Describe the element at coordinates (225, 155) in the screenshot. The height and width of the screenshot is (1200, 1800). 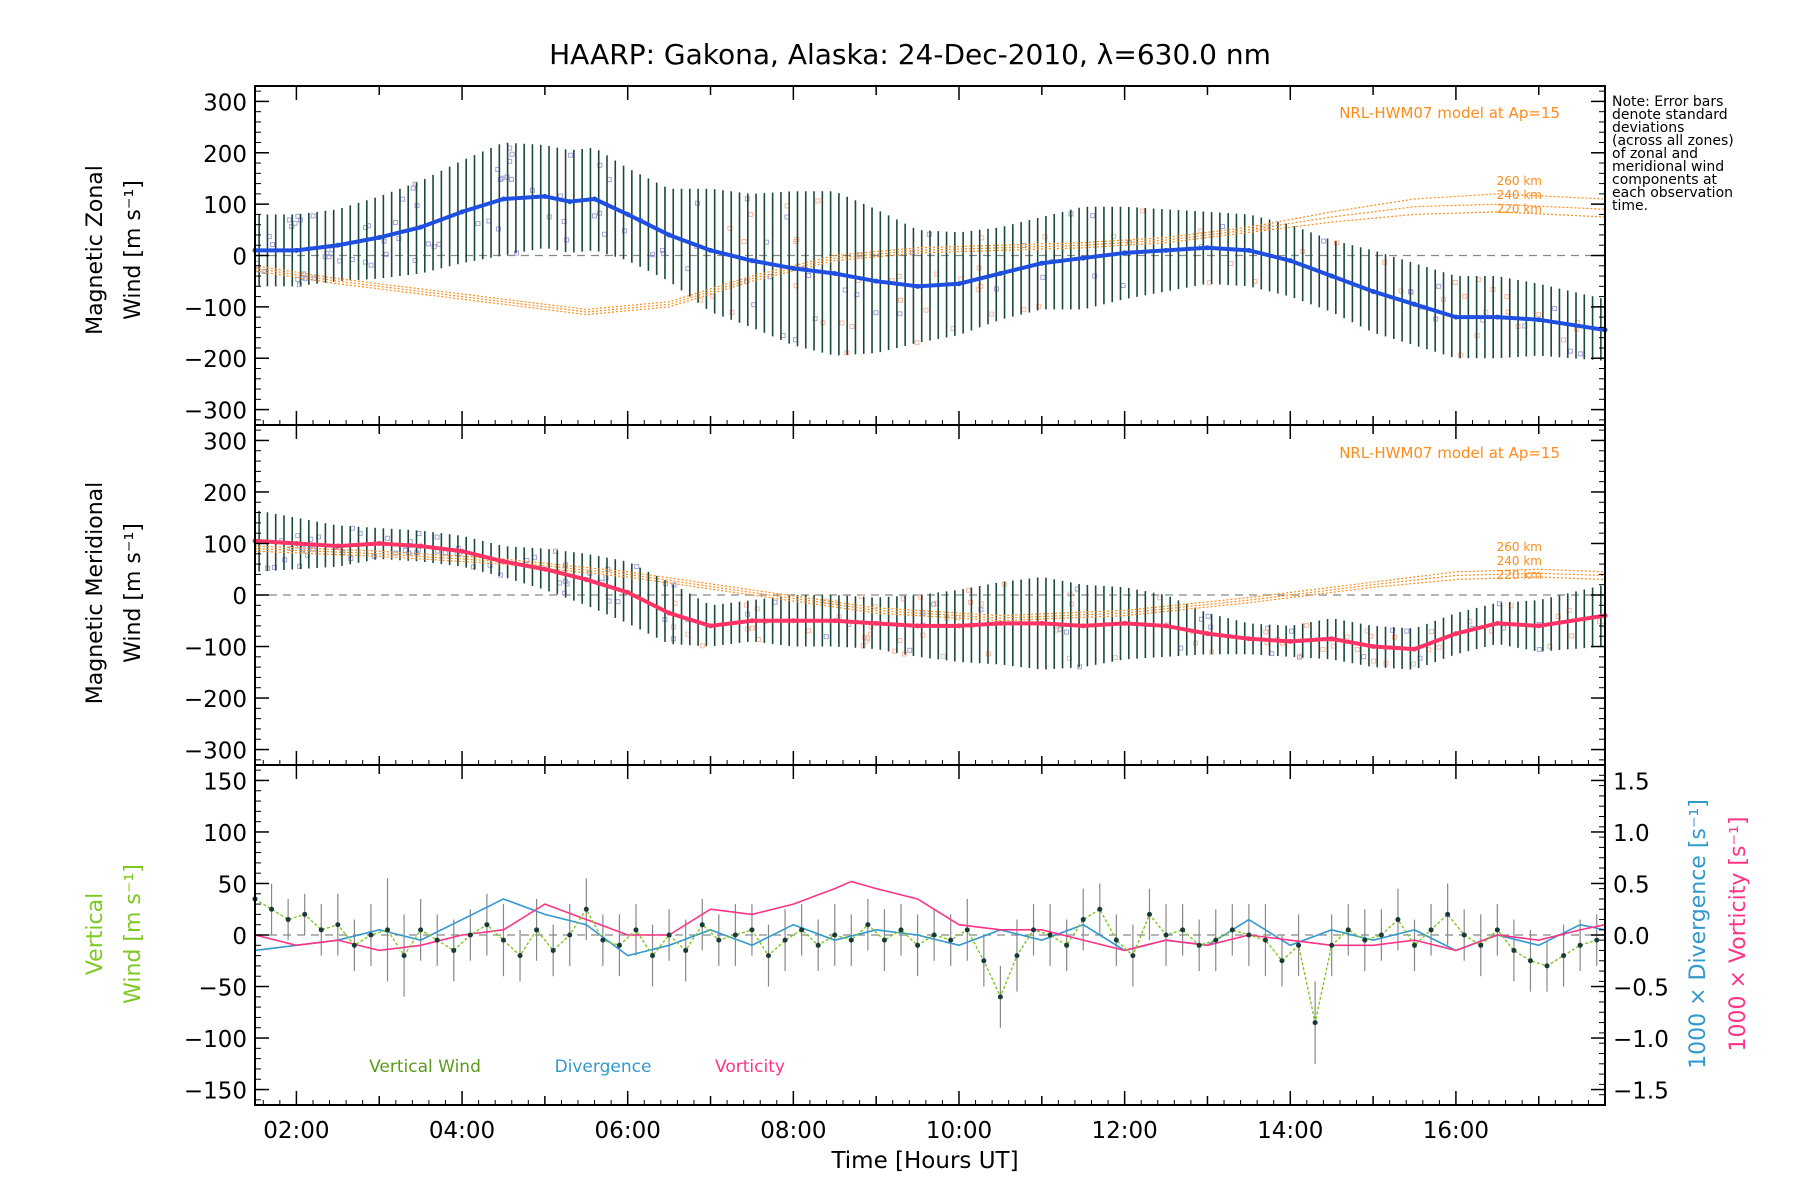
I see `y-tick-label: 200` at that location.